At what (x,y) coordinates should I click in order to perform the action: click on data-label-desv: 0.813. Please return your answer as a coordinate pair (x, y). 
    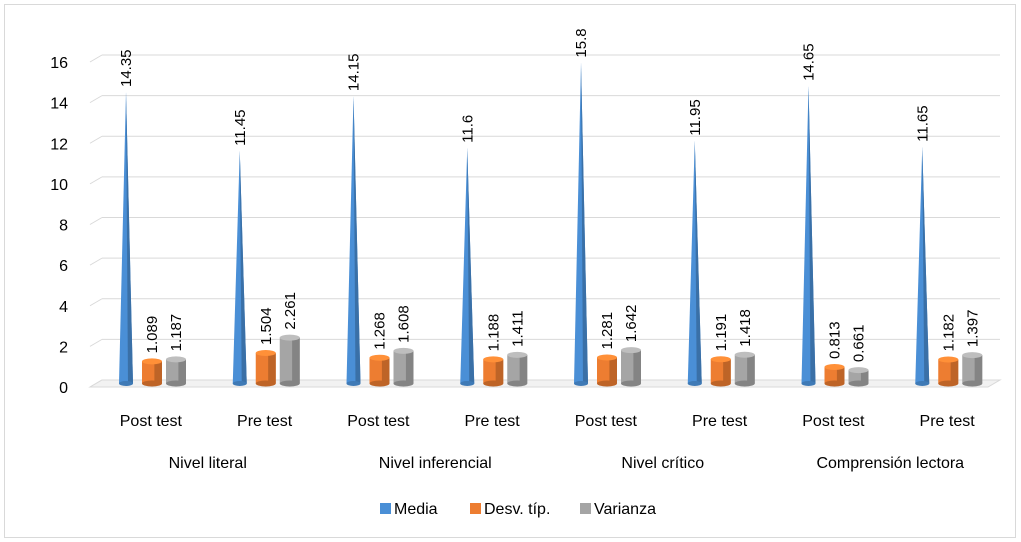
    Looking at the image, I should click on (835, 340).